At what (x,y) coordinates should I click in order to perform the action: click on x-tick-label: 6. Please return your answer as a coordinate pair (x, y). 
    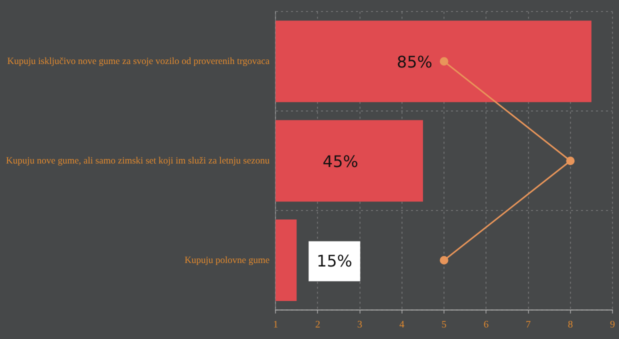
    Looking at the image, I should click on (486, 325).